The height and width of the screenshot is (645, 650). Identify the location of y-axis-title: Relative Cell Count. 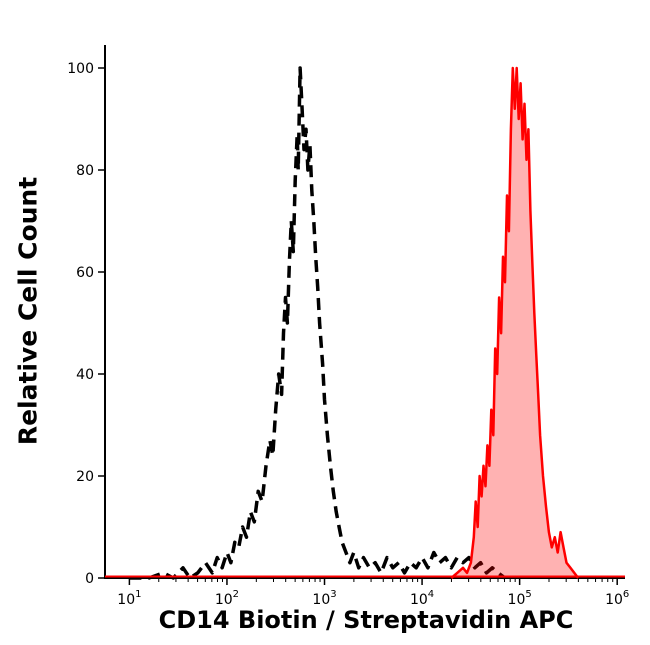
(28, 311).